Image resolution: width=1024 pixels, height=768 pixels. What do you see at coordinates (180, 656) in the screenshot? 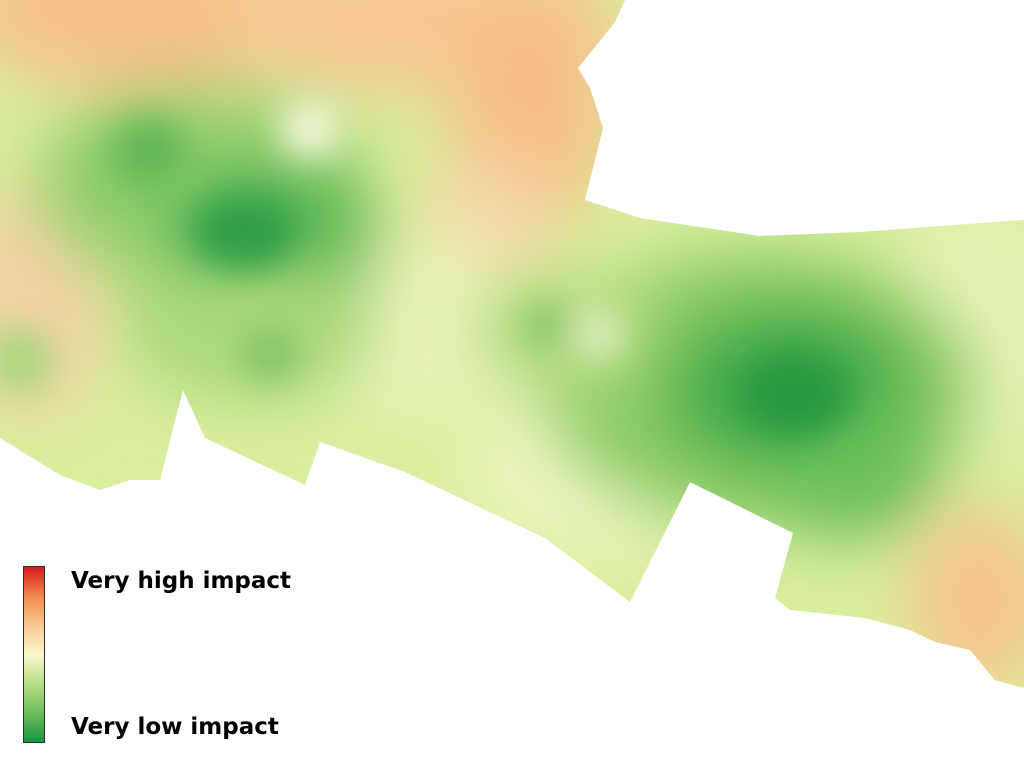
I see `map-legend: Very high impact Very low impact` at bounding box center [180, 656].